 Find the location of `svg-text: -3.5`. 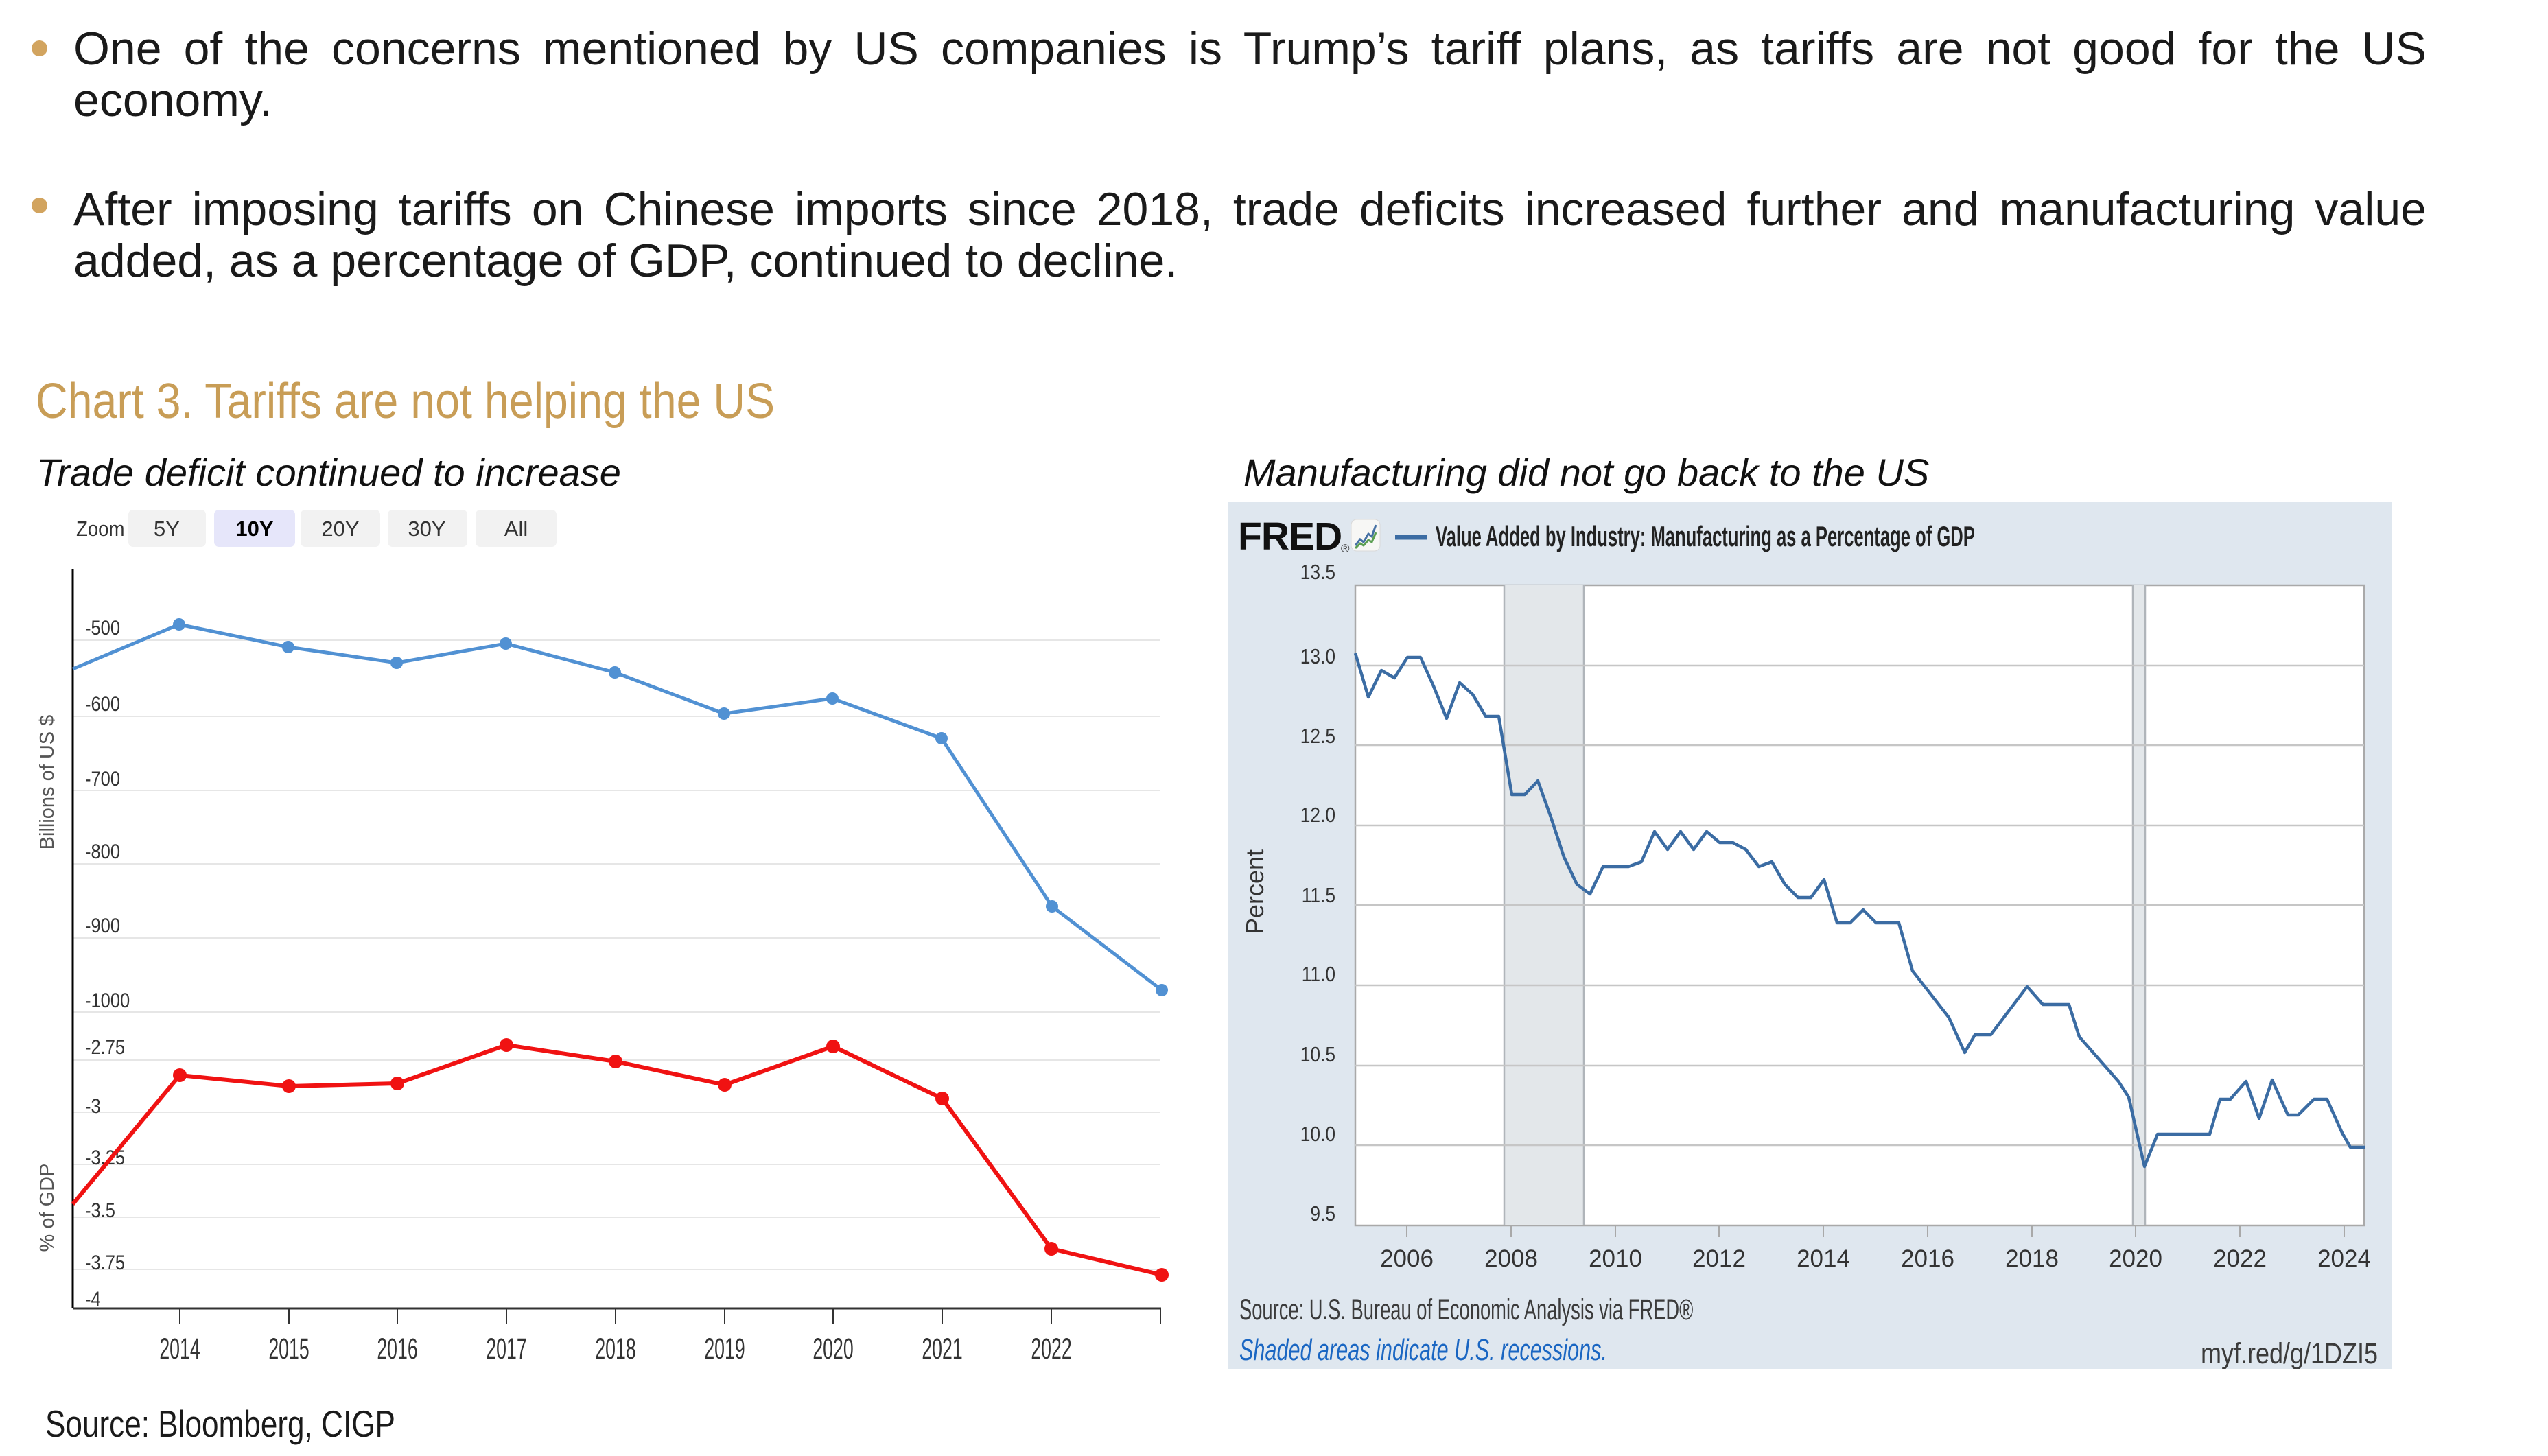

svg-text: -3.5 is located at coordinates (100, 1210).